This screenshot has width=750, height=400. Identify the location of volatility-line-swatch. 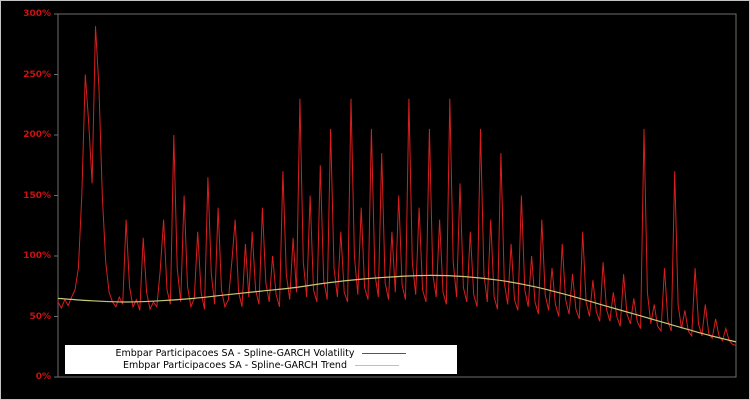
(384, 353).